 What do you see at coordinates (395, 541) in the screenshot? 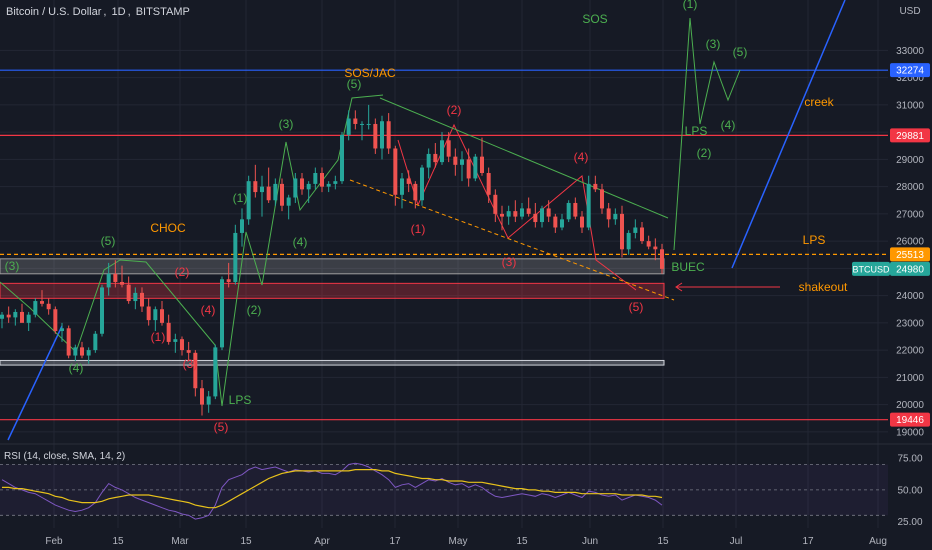
I see `time-tick-5: 17` at bounding box center [395, 541].